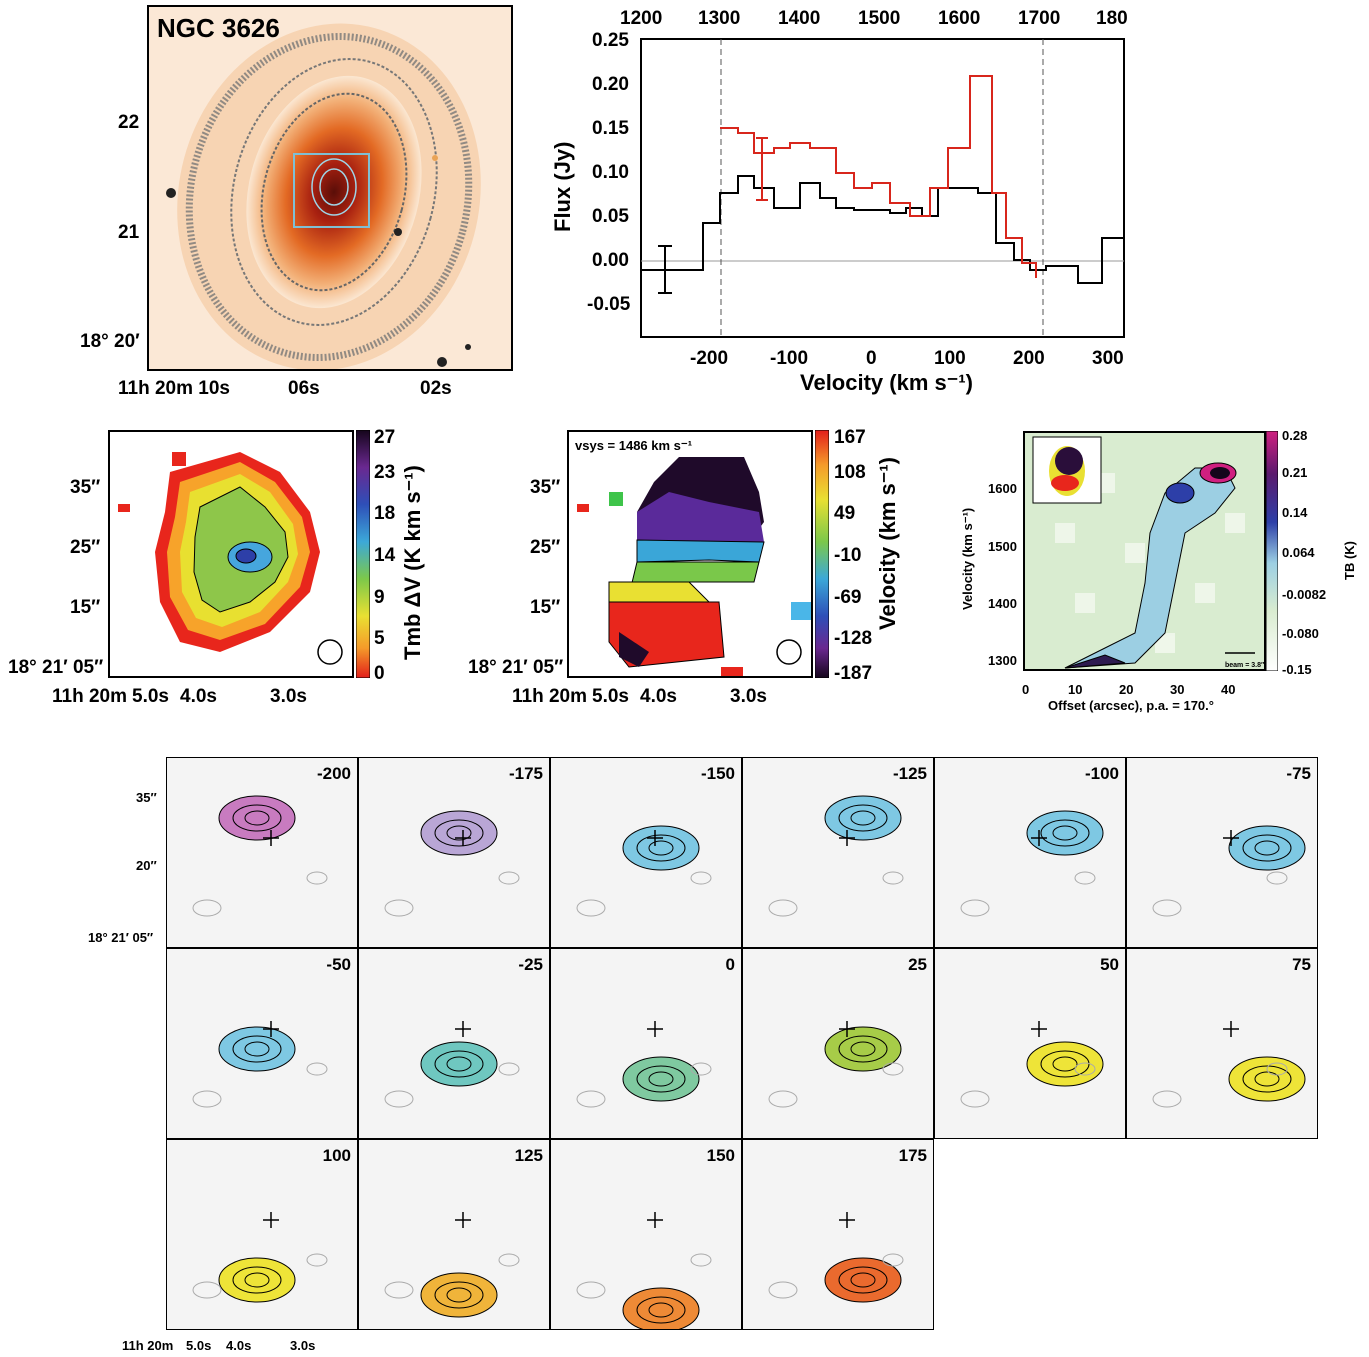 The image size is (1369, 1357). I want to click on spectrum-plot, so click(882, 188).